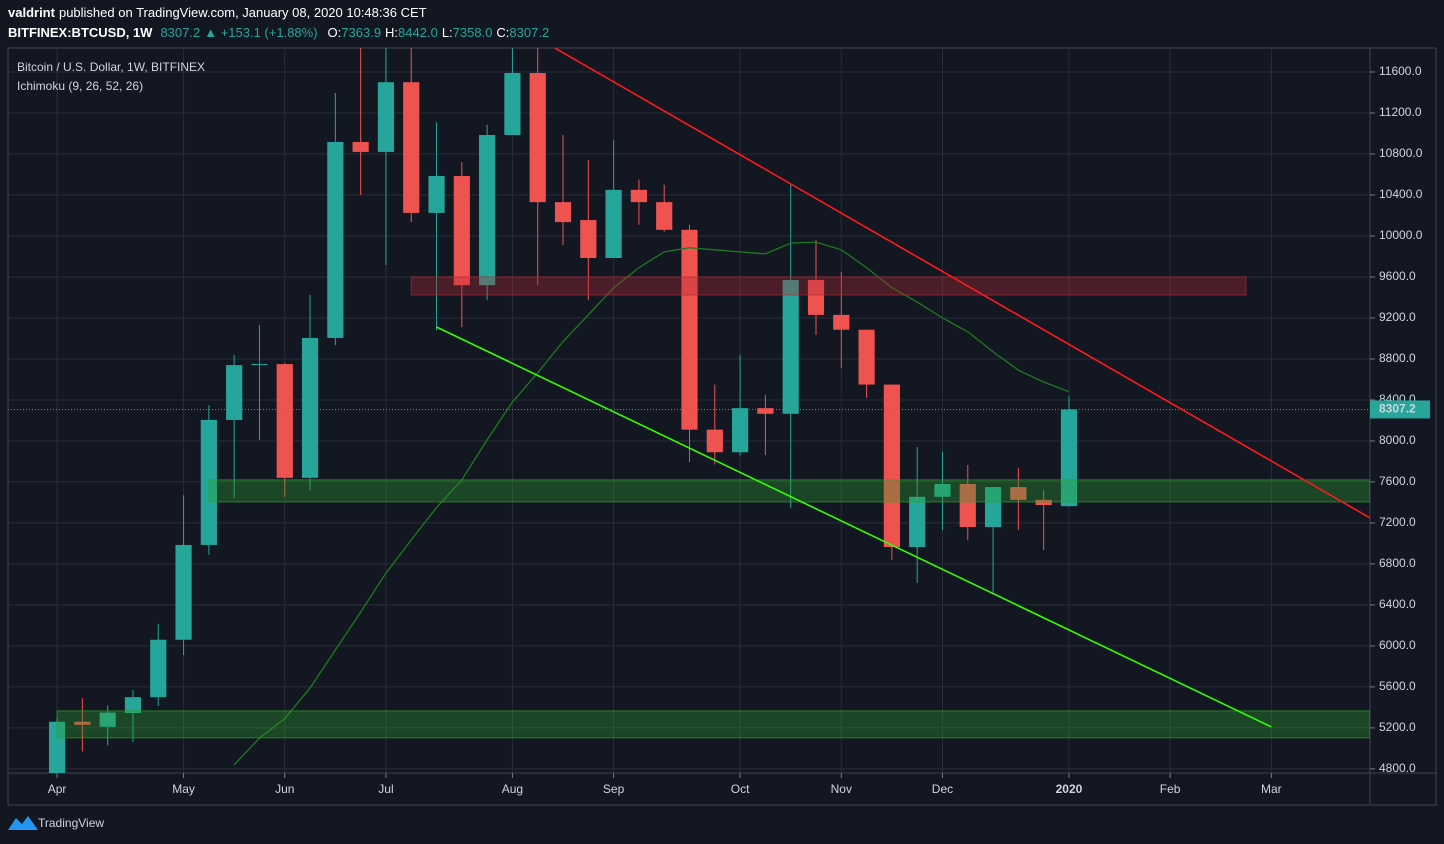 This screenshot has height=844, width=1444. Describe the element at coordinates (1401, 194) in the screenshot. I see `y-tick-label: 10400.0` at that location.